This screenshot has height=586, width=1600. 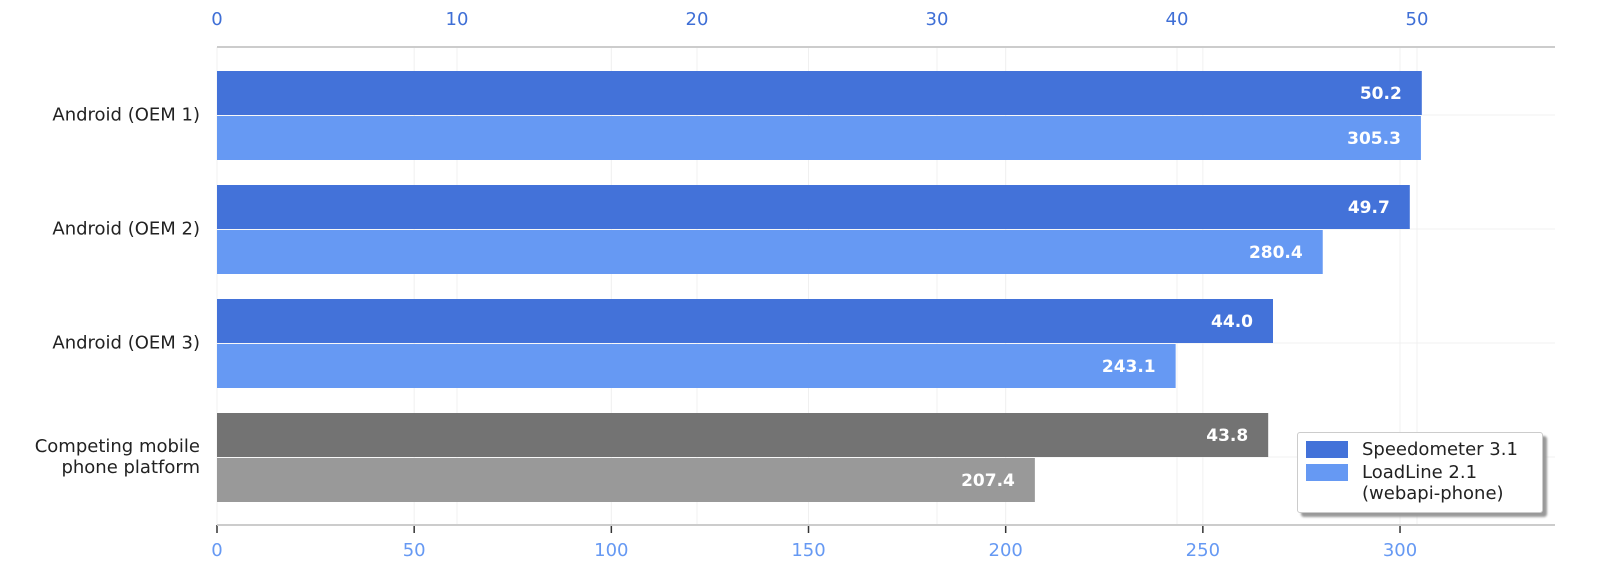 What do you see at coordinates (1369, 208) in the screenshot?
I see `value-label: 49.7` at bounding box center [1369, 208].